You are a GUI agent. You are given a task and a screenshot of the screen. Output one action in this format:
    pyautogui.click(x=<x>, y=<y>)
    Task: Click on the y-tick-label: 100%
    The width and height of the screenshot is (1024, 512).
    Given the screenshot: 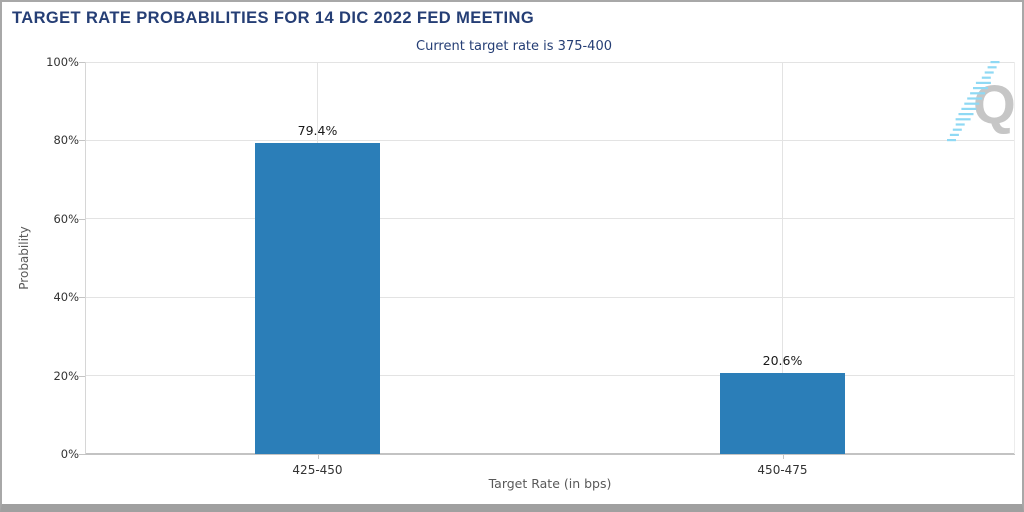 What is the action you would take?
    pyautogui.click(x=62, y=62)
    